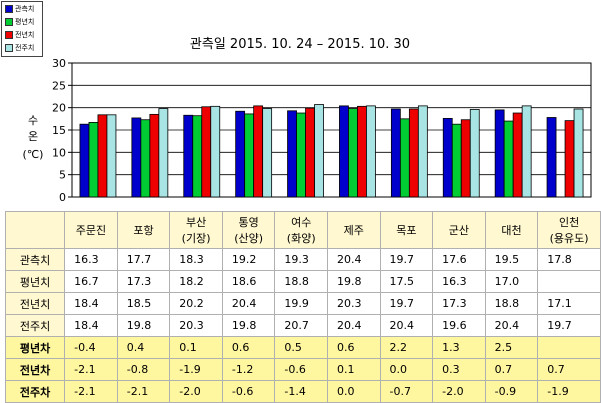  Describe the element at coordinates (91, 391) in the screenshot. I see `table-cell: -2.1` at that location.